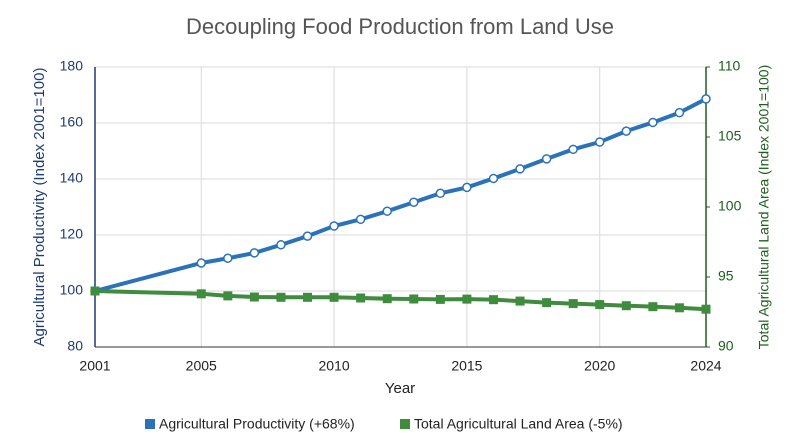 Image resolution: width=800 pixels, height=447 pixels. What do you see at coordinates (400, 26) in the screenshot?
I see `chart-title: Decoupling Food Production from Land Use` at bounding box center [400, 26].